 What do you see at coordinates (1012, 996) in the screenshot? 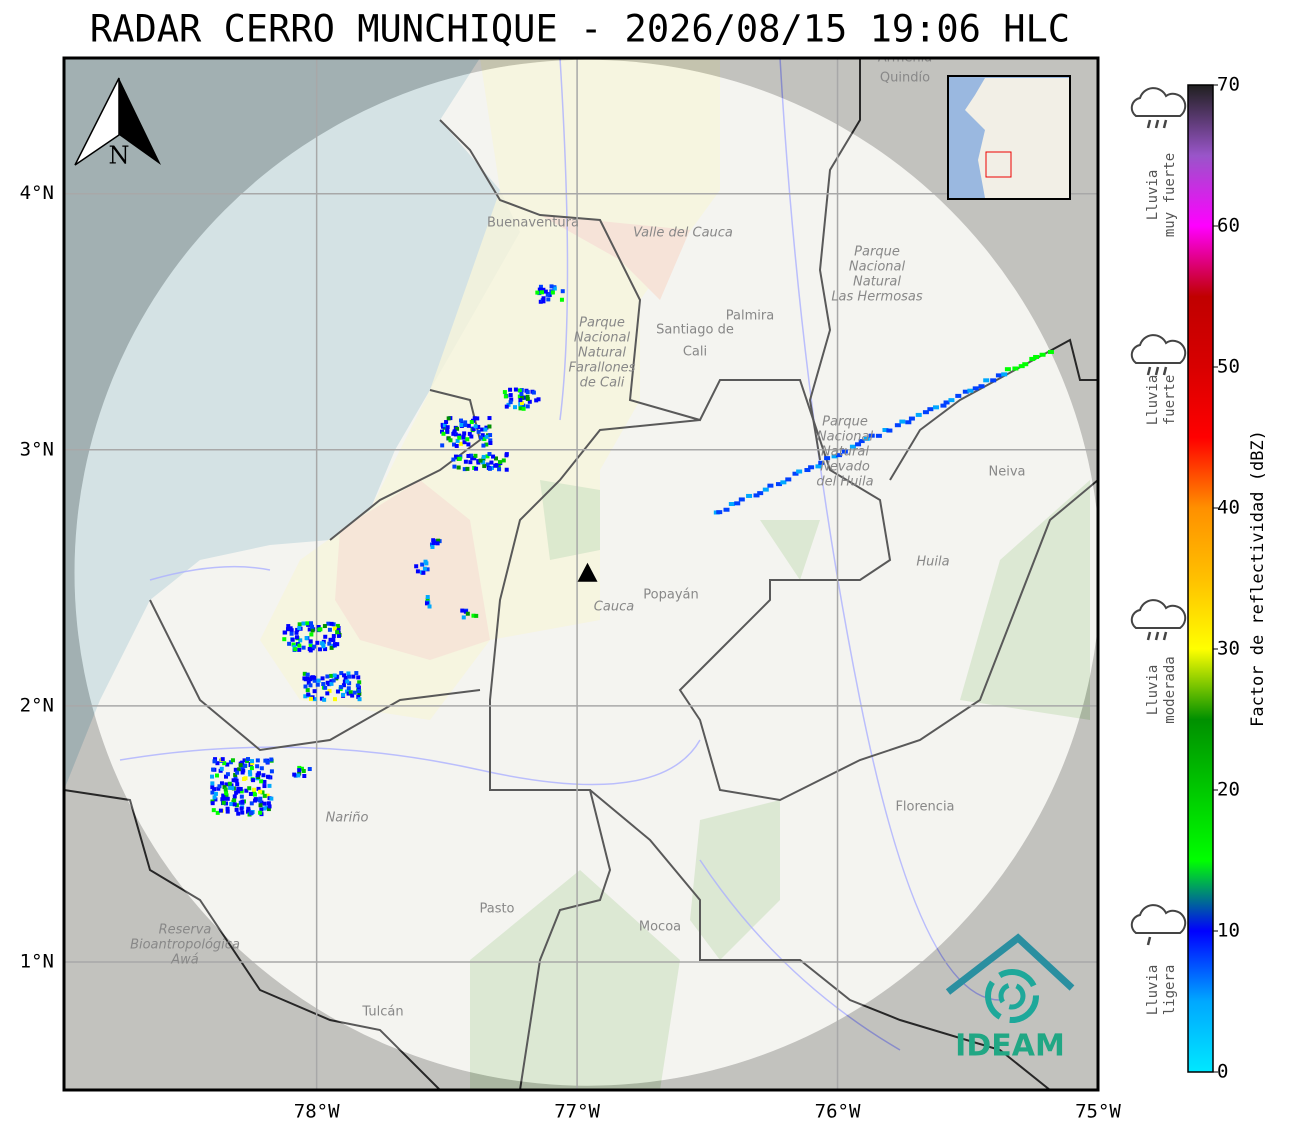
I see `logo-swirl` at bounding box center [1012, 996].